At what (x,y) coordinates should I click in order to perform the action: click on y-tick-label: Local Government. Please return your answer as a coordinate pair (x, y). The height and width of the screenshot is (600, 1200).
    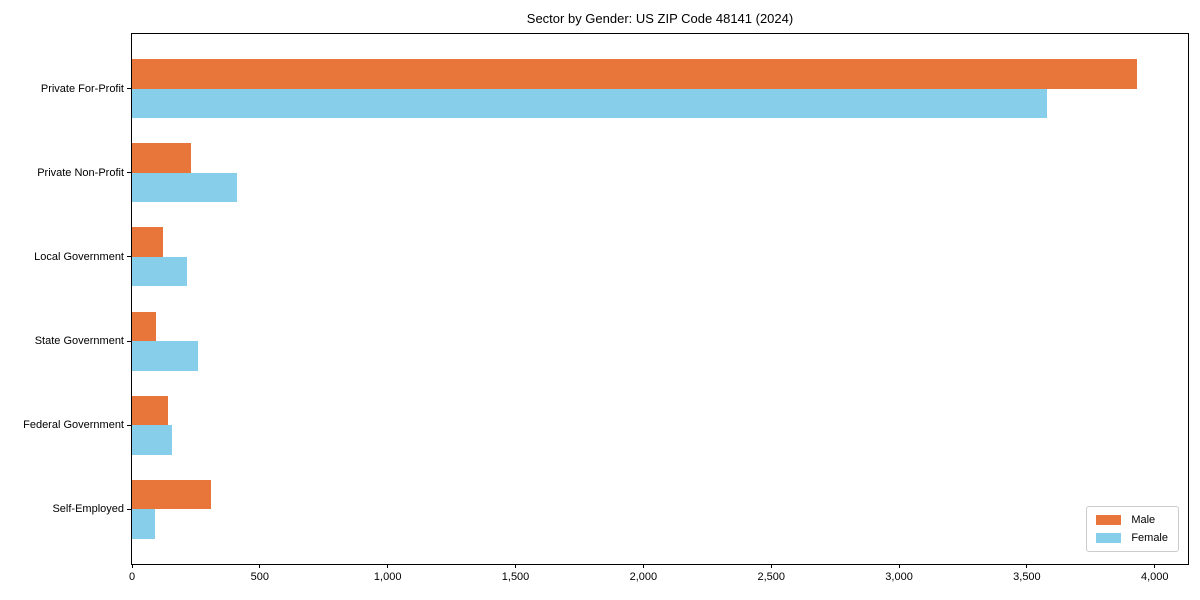
    Looking at the image, I should click on (79, 256).